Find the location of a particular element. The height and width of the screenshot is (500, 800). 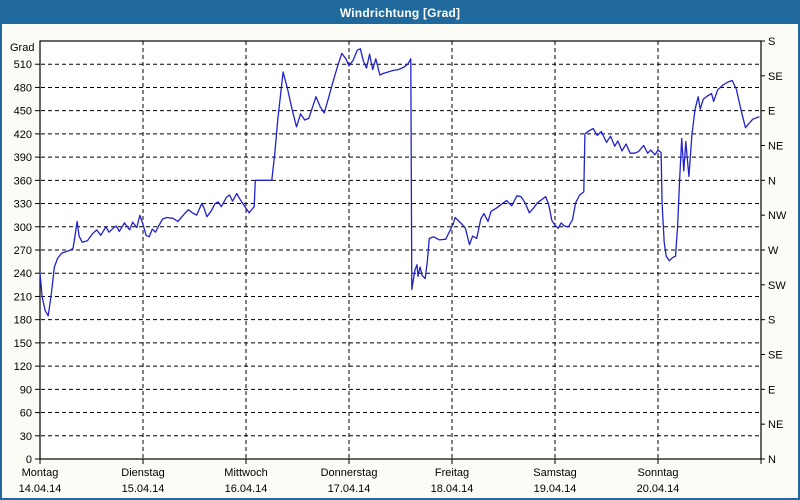

y-left-tick-label: 180 is located at coordinates (23, 321).